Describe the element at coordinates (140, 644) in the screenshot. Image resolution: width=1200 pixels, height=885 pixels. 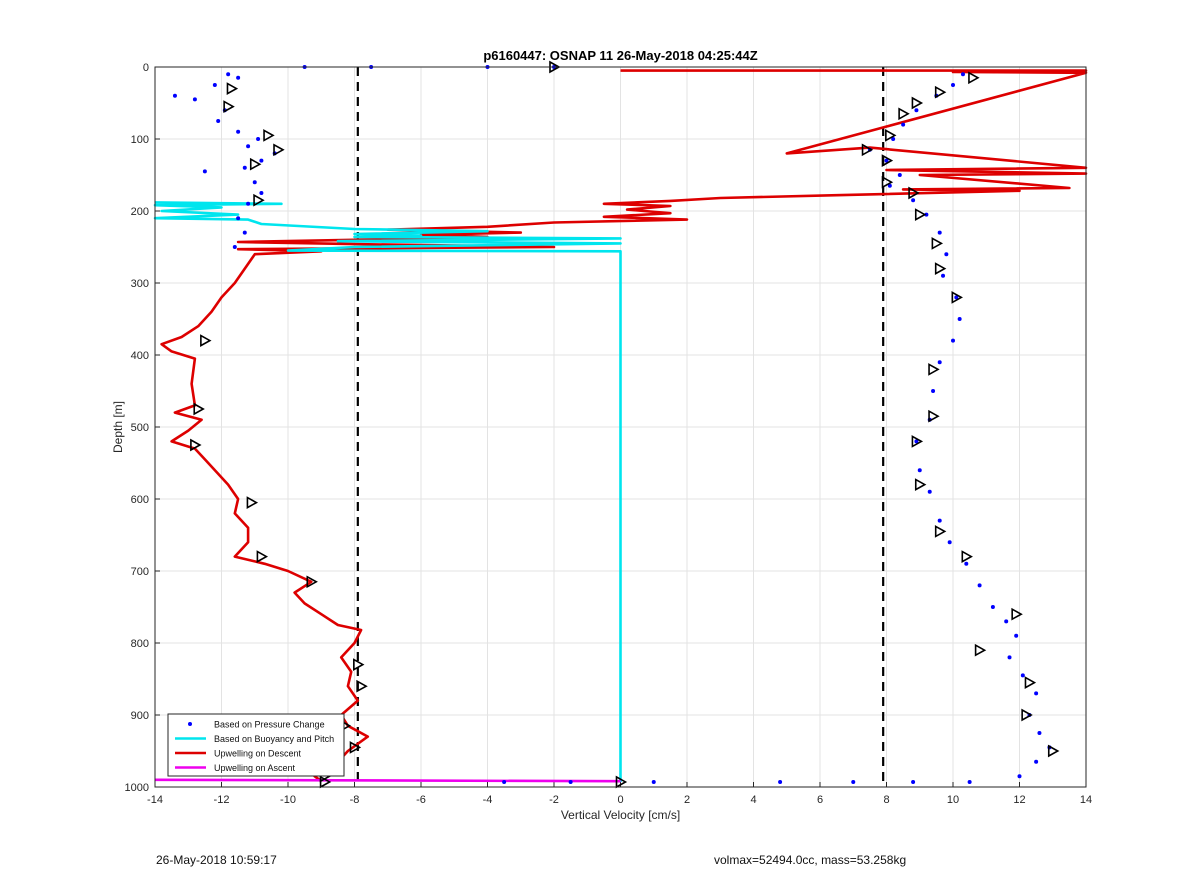
I see `y-tick-label: 800` at that location.